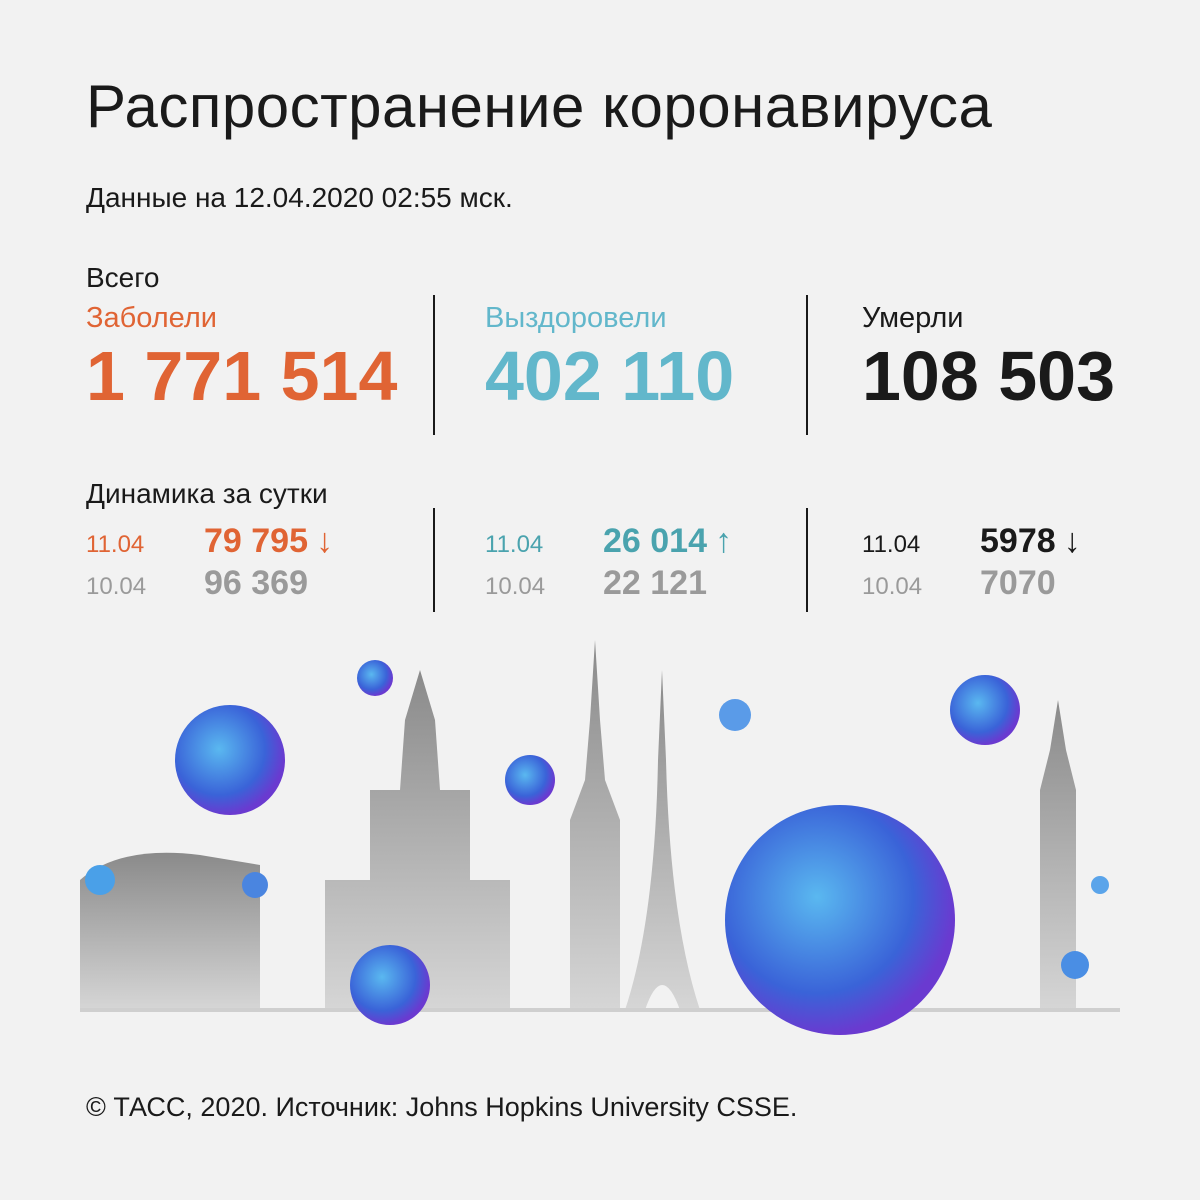 This screenshot has width=1200, height=1200. I want to click on arrow-up-icon: ↑, so click(723, 541).